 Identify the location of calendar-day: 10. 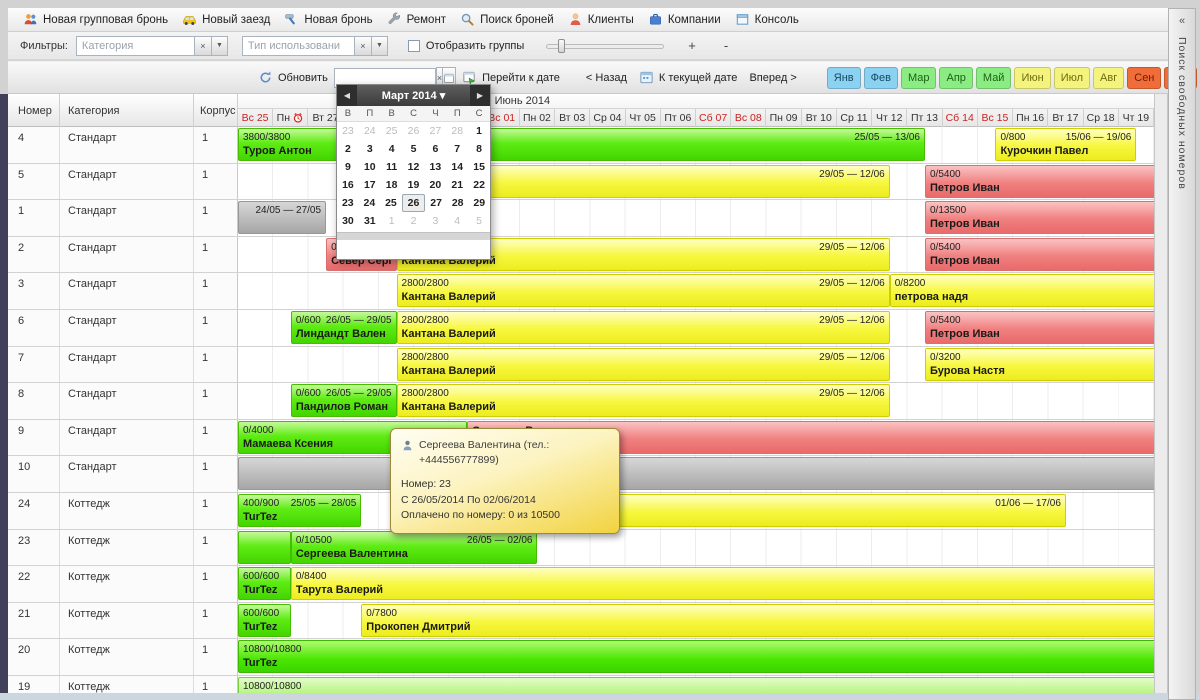
(369, 167).